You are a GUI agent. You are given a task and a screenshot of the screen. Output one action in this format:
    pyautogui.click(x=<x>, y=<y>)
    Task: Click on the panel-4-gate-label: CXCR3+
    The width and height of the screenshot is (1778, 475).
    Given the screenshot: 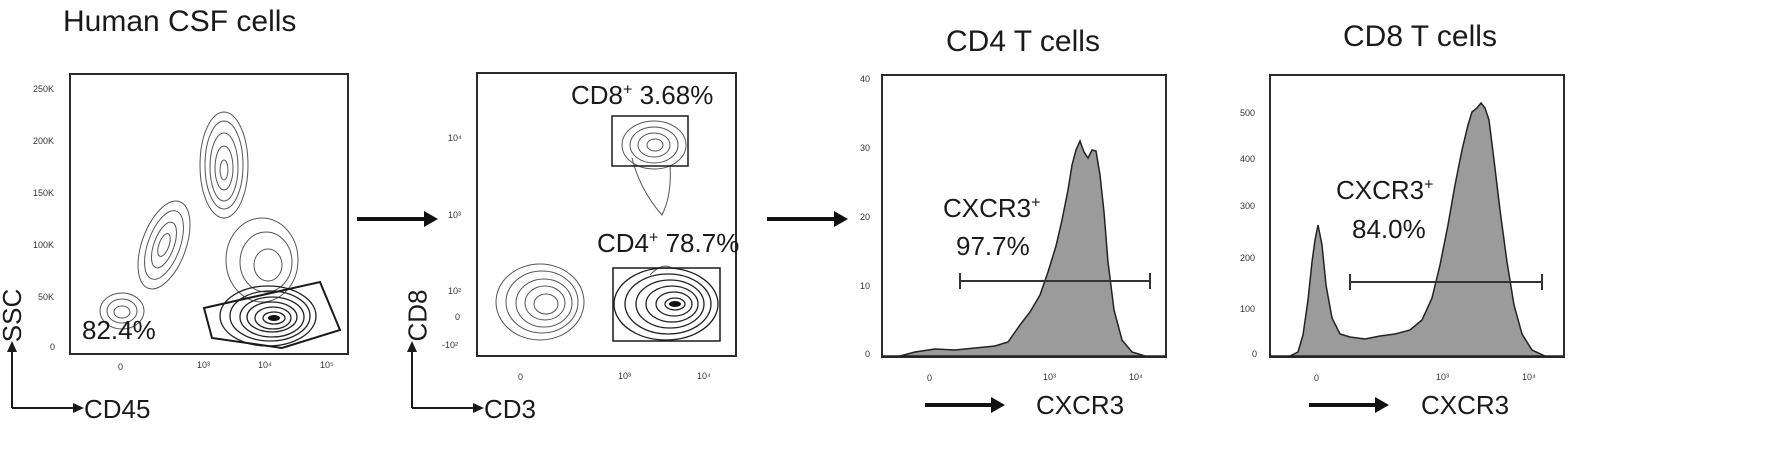 What is the action you would take?
    pyautogui.click(x=1384, y=190)
    